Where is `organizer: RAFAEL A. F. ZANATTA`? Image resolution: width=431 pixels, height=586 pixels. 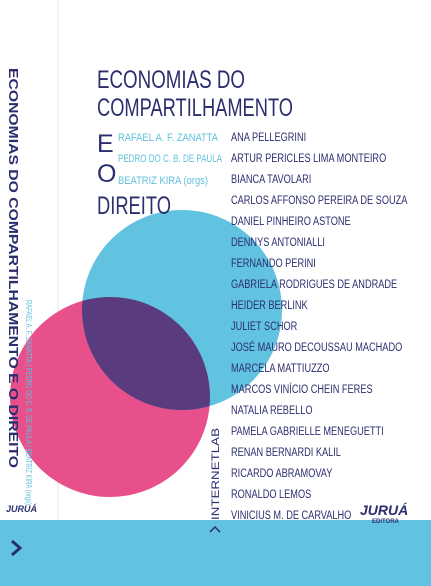 organizer: RAFAEL A. F. ZANATTA is located at coordinates (168, 138).